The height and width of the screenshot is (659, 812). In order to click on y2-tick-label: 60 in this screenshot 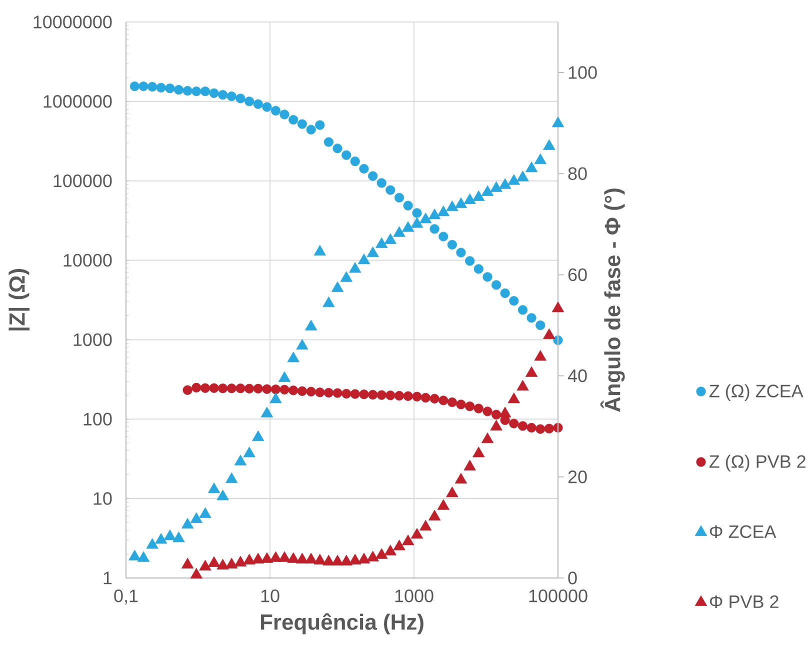, I will do `click(577, 275)`.